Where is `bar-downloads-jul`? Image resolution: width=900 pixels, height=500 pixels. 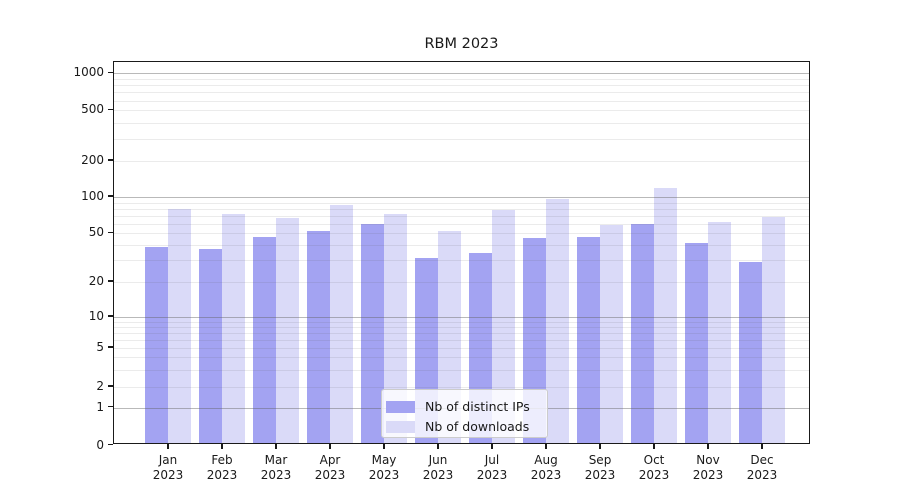
bar-downloads-jul is located at coordinates (503, 326).